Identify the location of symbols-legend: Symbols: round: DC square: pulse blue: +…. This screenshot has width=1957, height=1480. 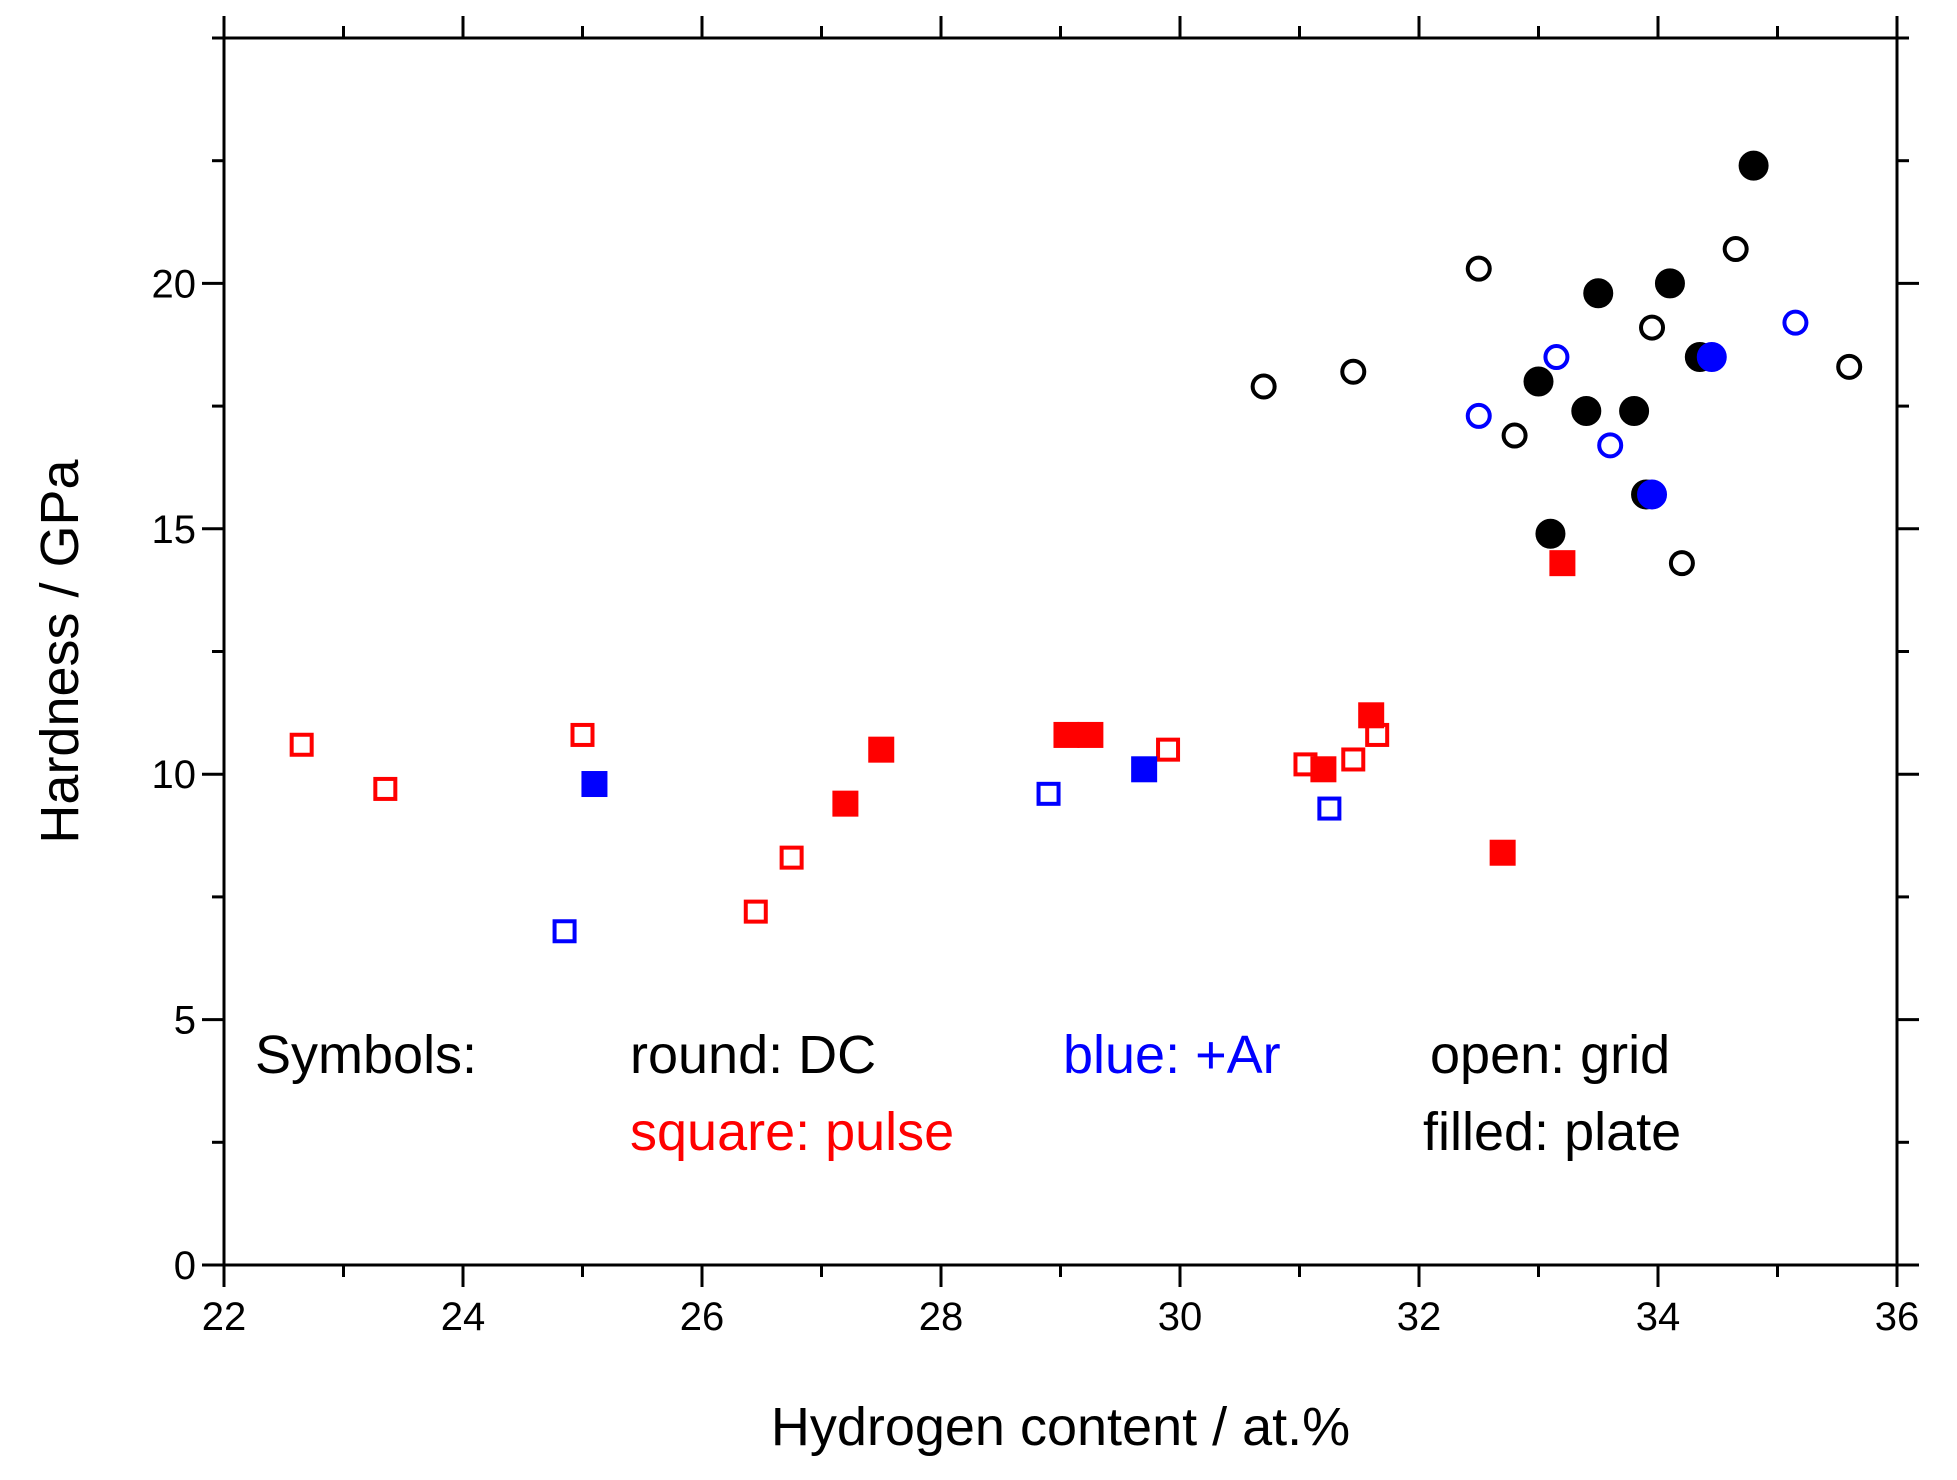
(968, 1093).